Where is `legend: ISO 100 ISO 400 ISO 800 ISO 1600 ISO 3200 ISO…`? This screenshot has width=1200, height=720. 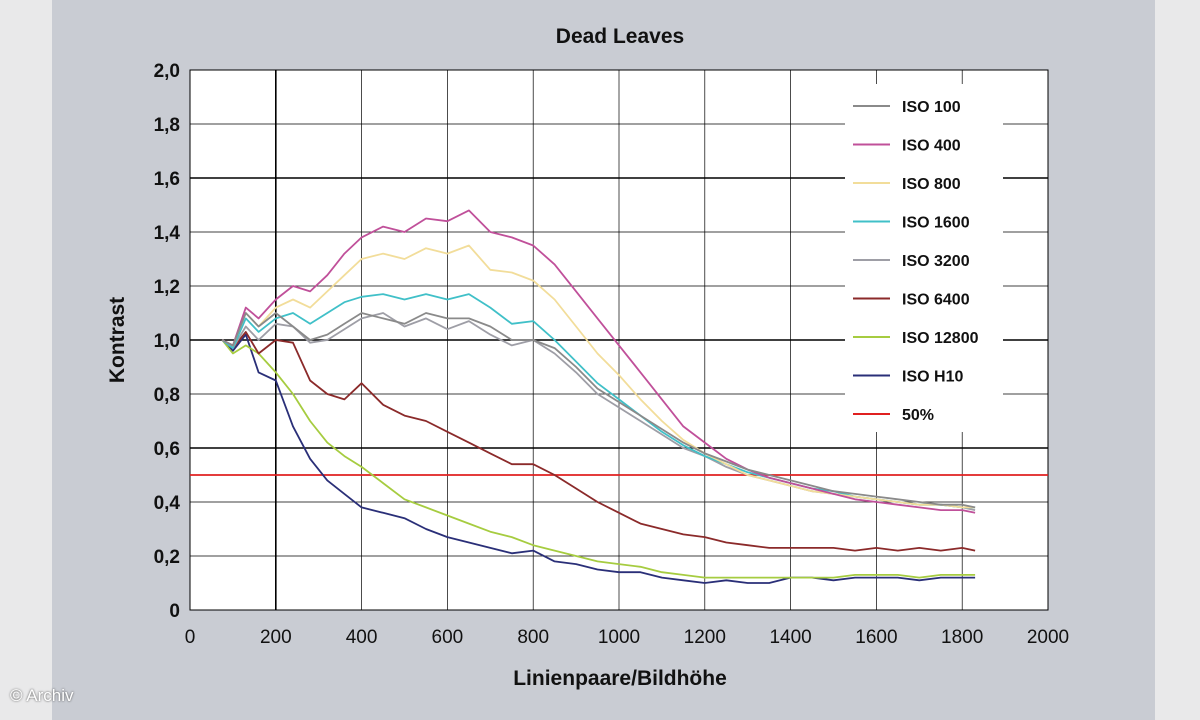
legend: ISO 100 ISO 400 ISO 800 ISO 1600 ISO 3200 ISO… is located at coordinates (916, 261).